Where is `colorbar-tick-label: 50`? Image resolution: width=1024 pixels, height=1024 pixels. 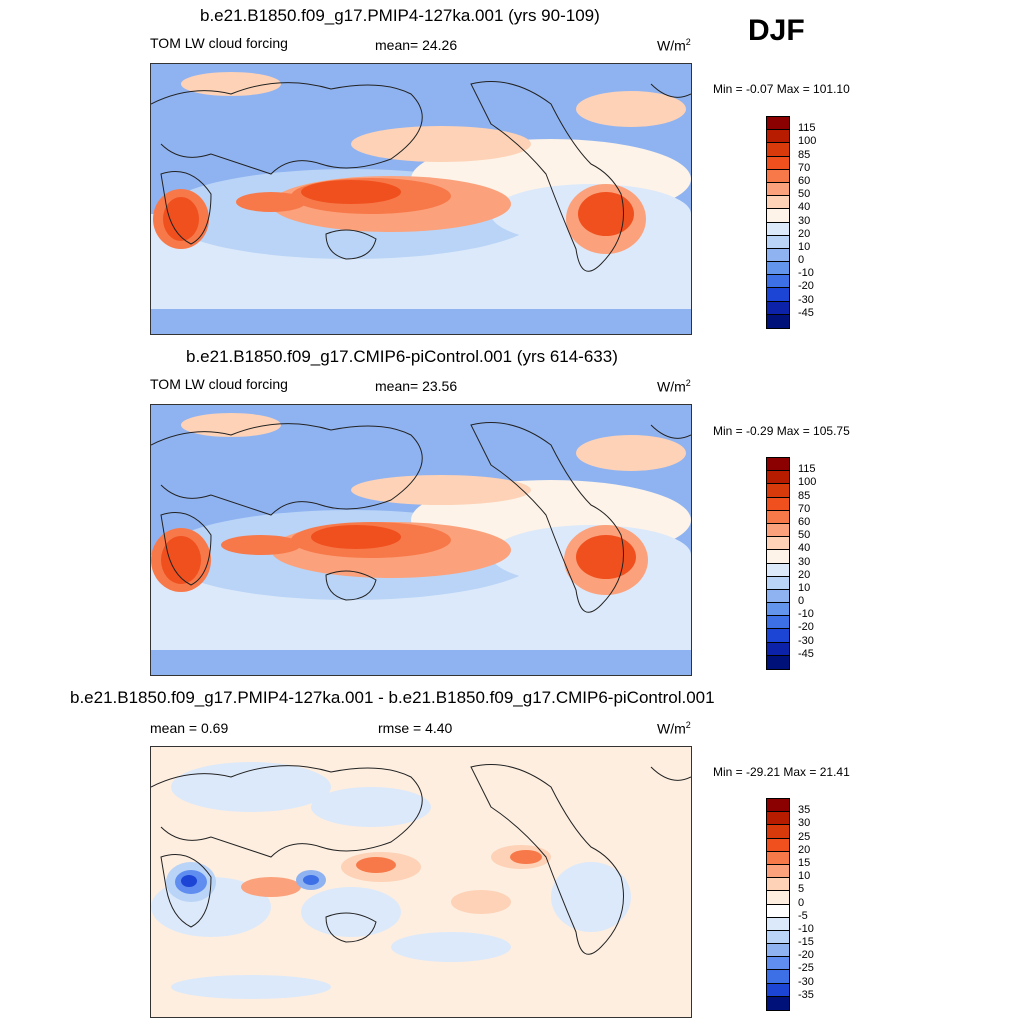
colorbar-tick-label: 50 is located at coordinates (804, 535).